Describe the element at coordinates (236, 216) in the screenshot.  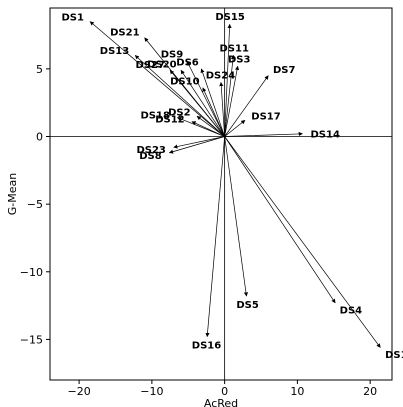
I see `vector-arrow-ds5` at that location.